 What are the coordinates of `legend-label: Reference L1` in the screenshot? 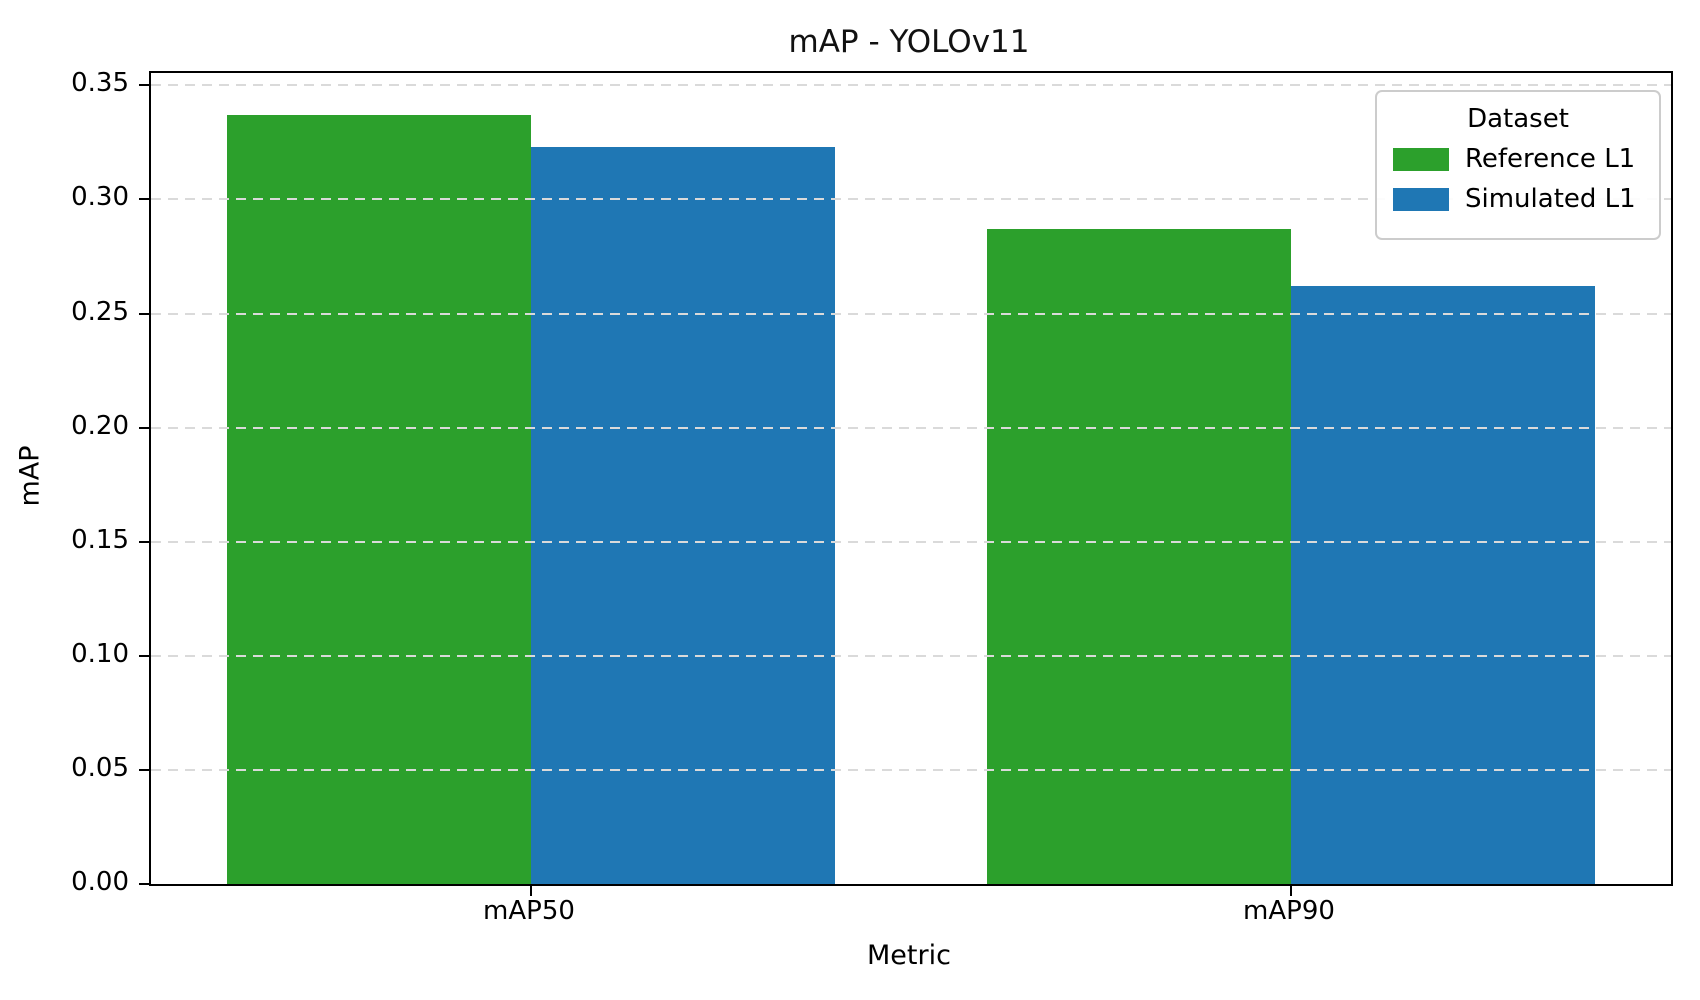 It's located at (1550, 159).